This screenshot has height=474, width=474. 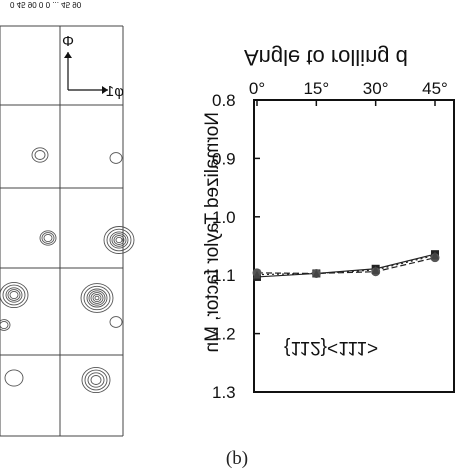 What do you see at coordinates (348, 92) in the screenshot?
I see `x-tick-group: 0° 15° 30° 45°` at bounding box center [348, 92].